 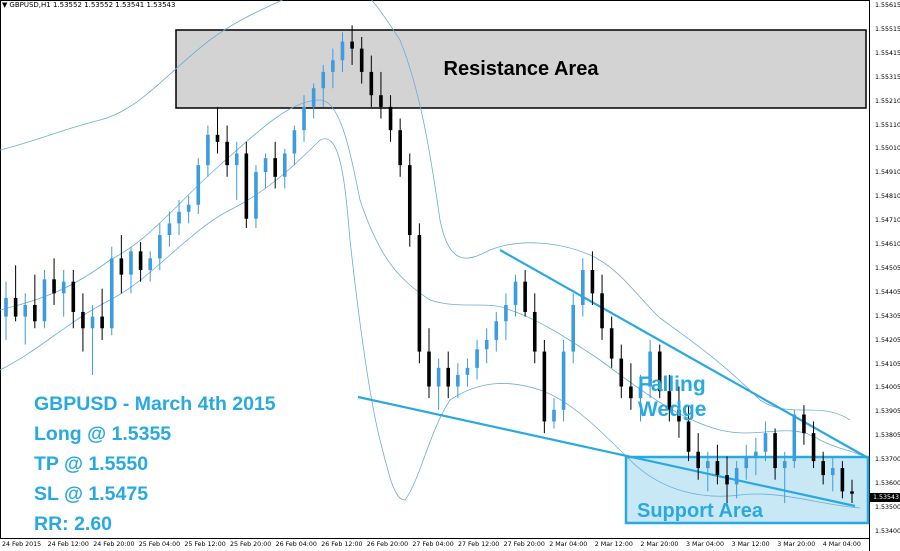 What do you see at coordinates (5, 5) in the screenshot?
I see `dropdown-triangle-icon: ▼` at bounding box center [5, 5].